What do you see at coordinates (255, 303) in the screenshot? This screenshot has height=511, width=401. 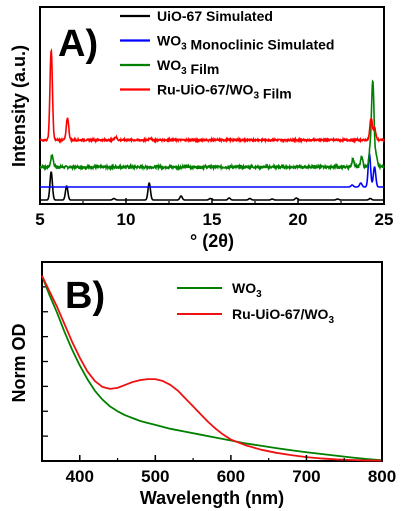 I see `panel-b-legend: WO3 Ru-UiO-67/WO3` at bounding box center [255, 303].